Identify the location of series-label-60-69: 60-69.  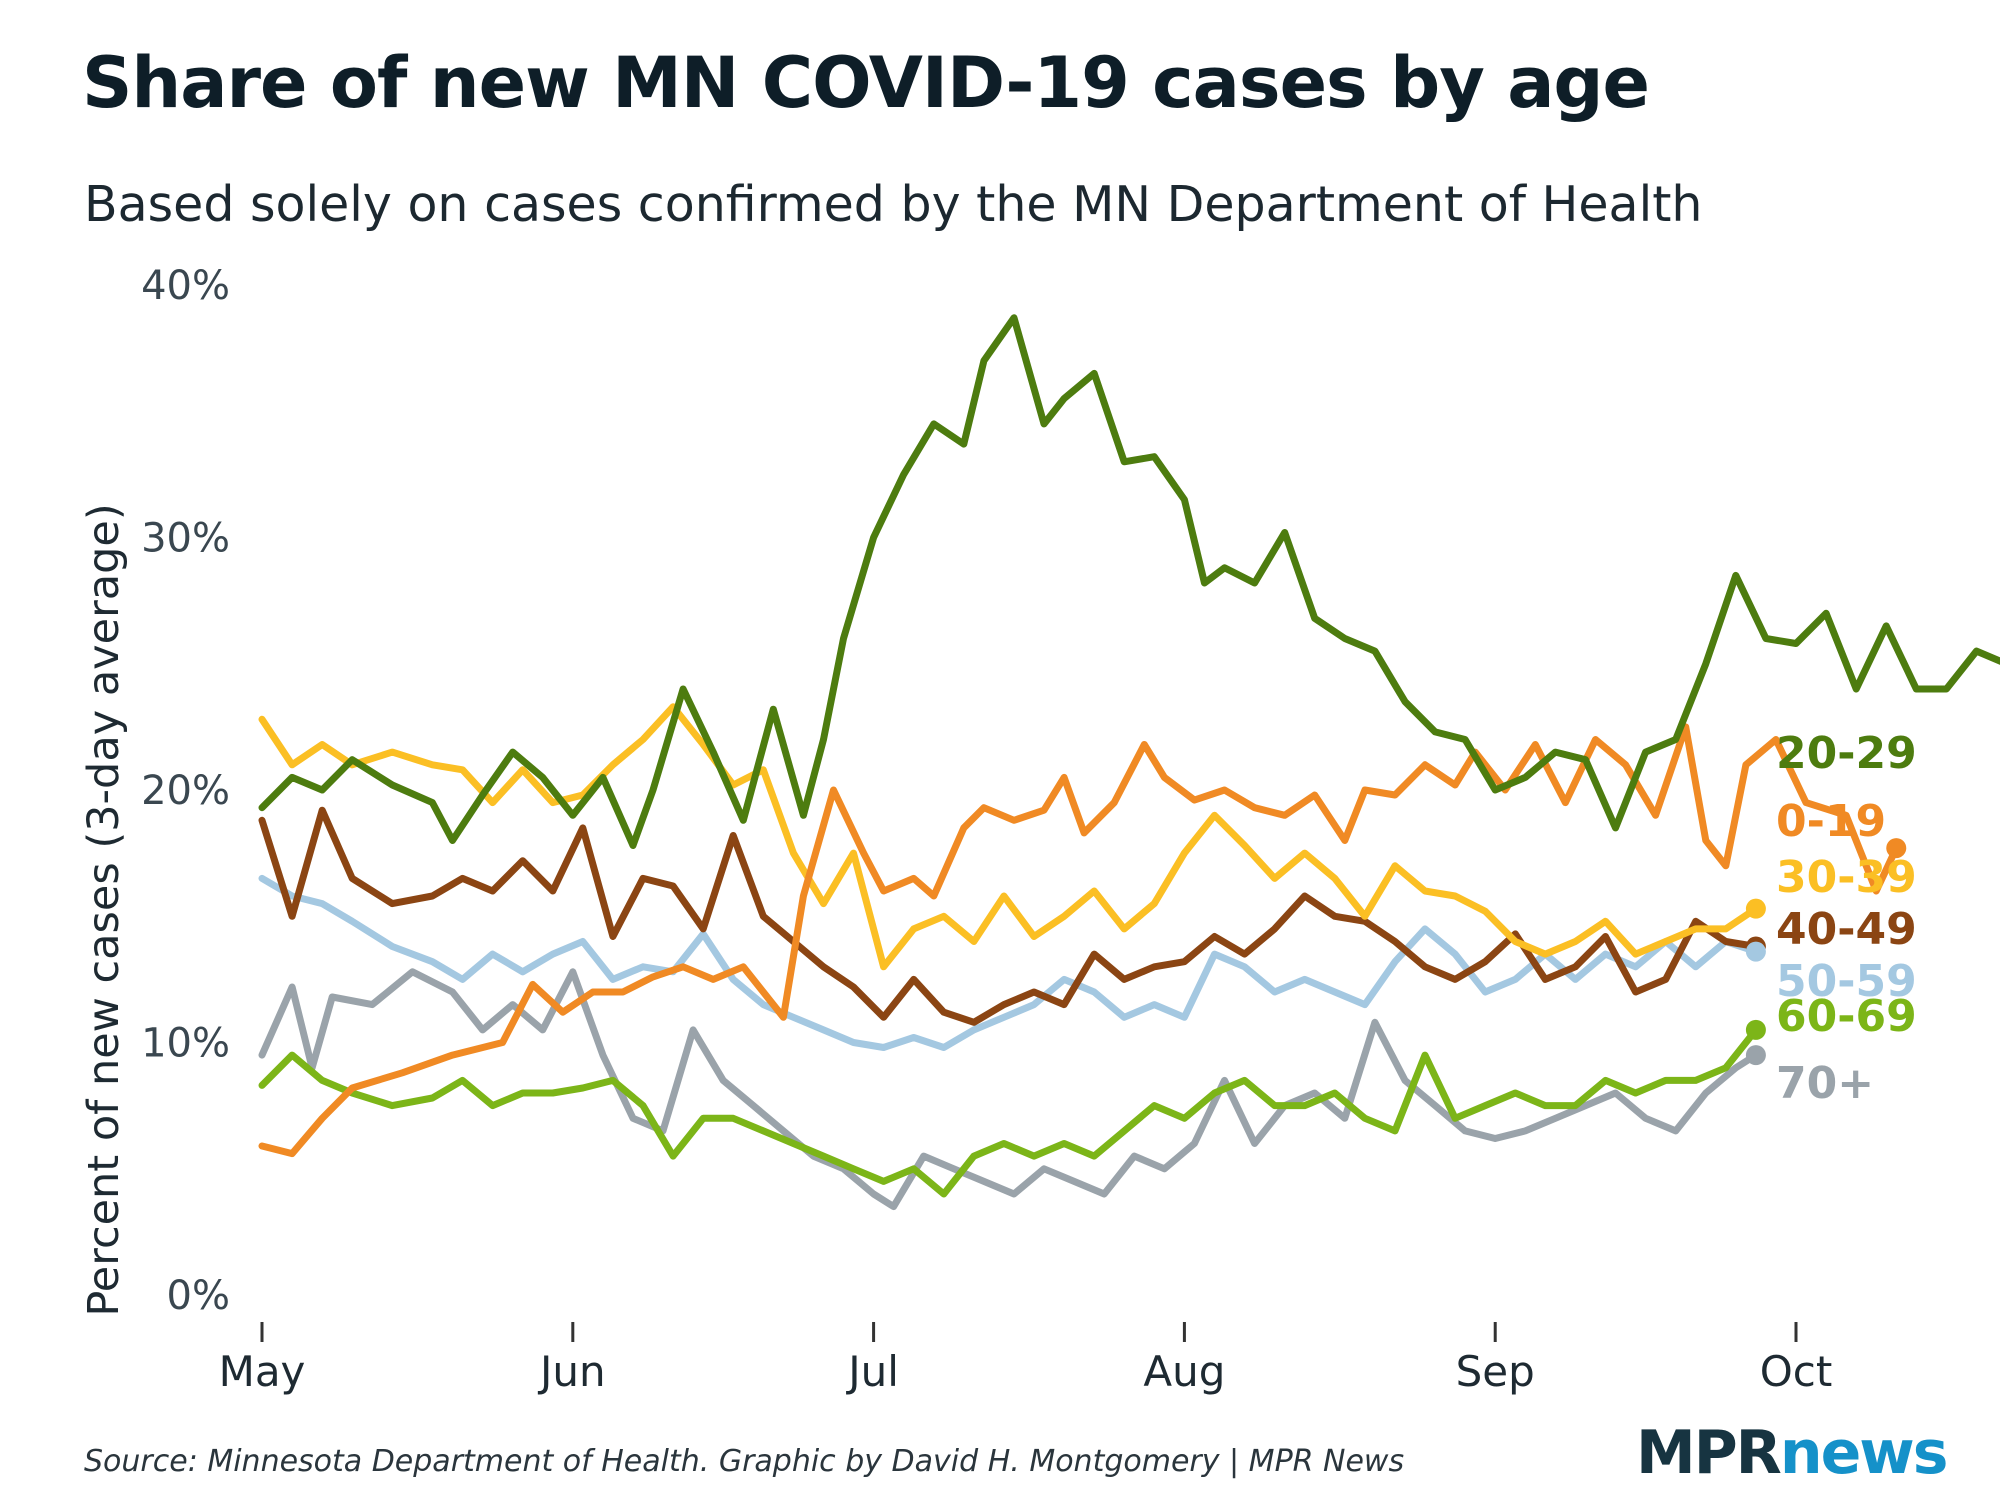
(1846, 1016).